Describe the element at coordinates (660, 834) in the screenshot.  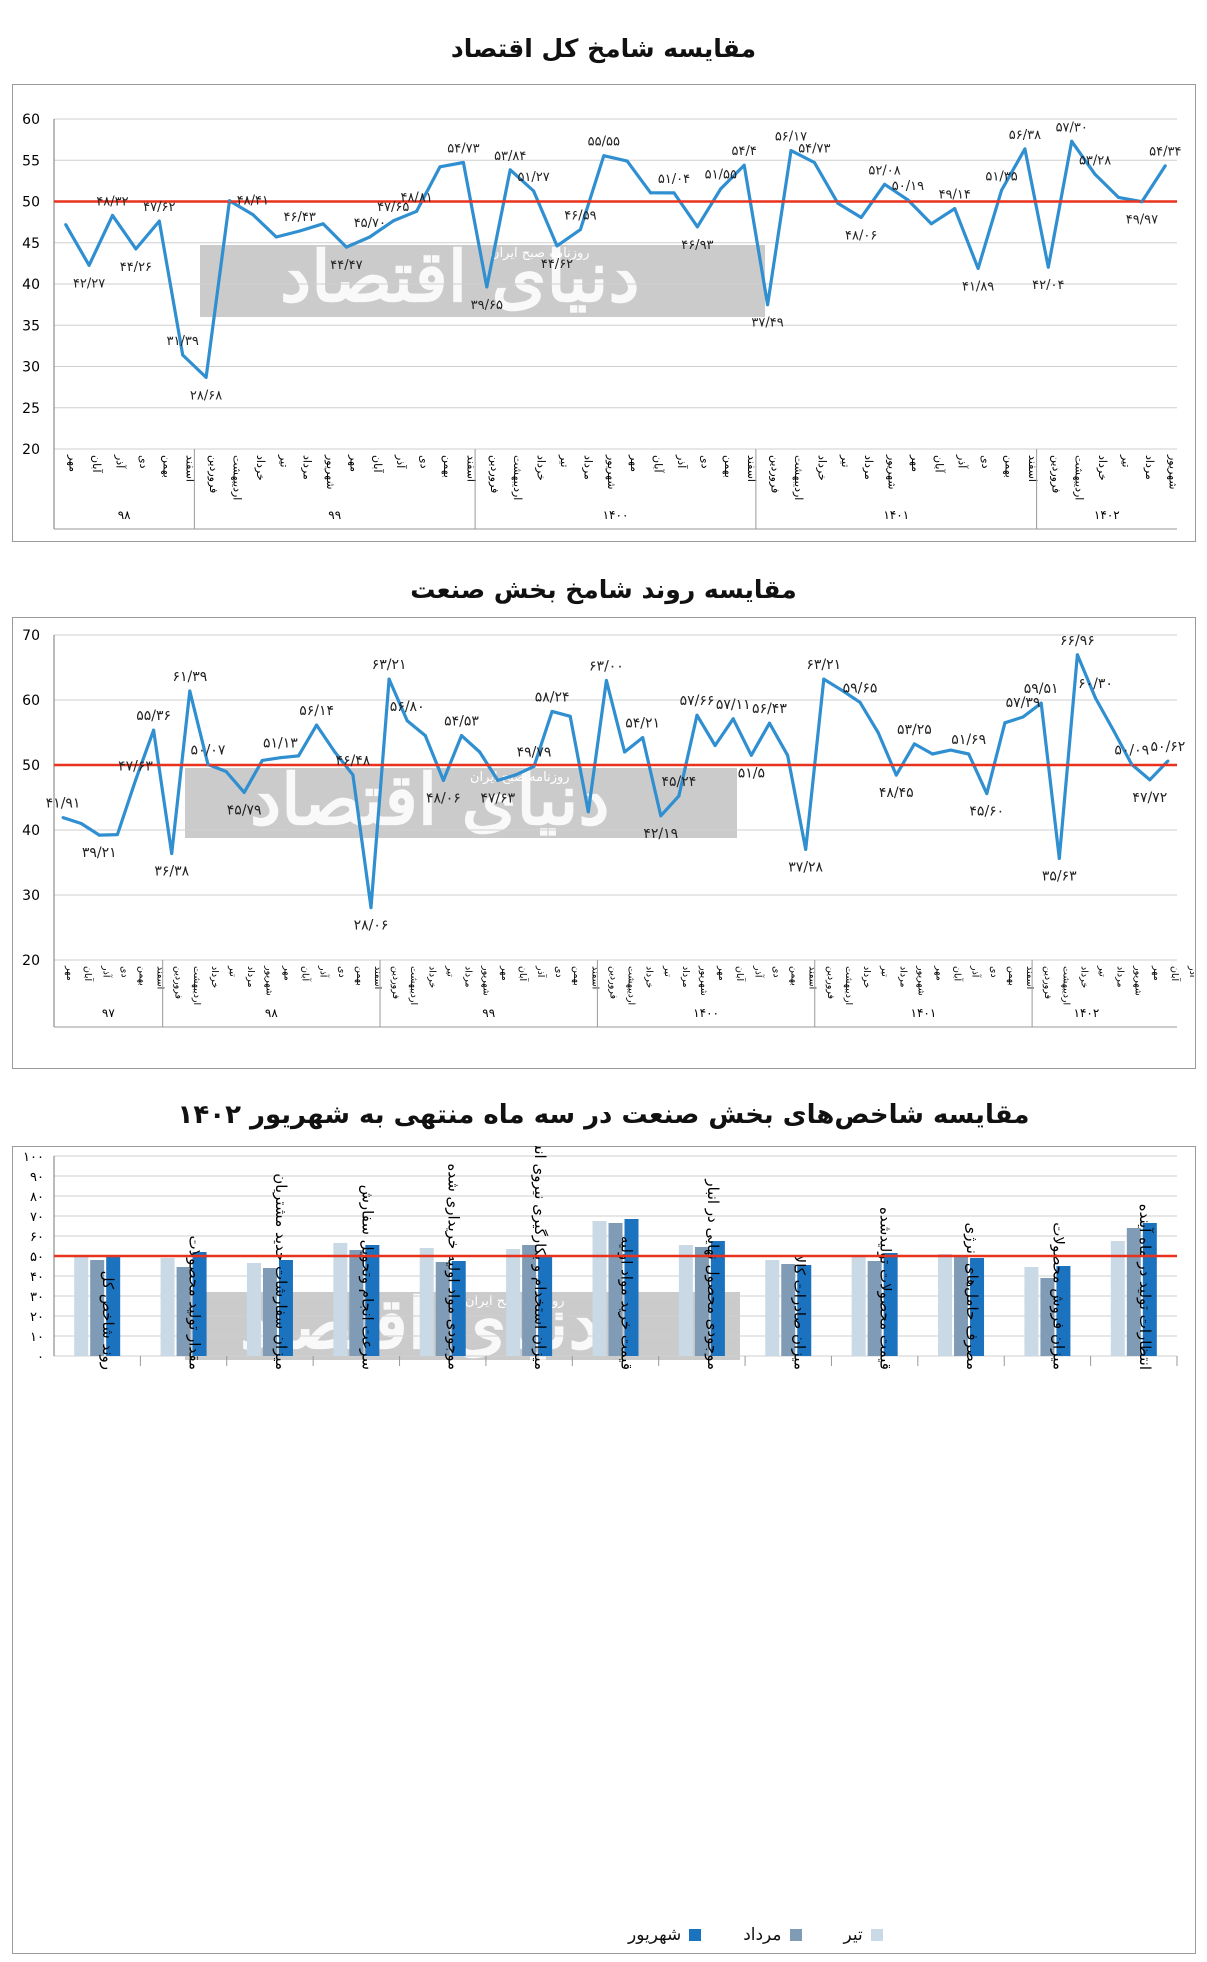
I see `data-label: ۴۲/۱۹` at that location.